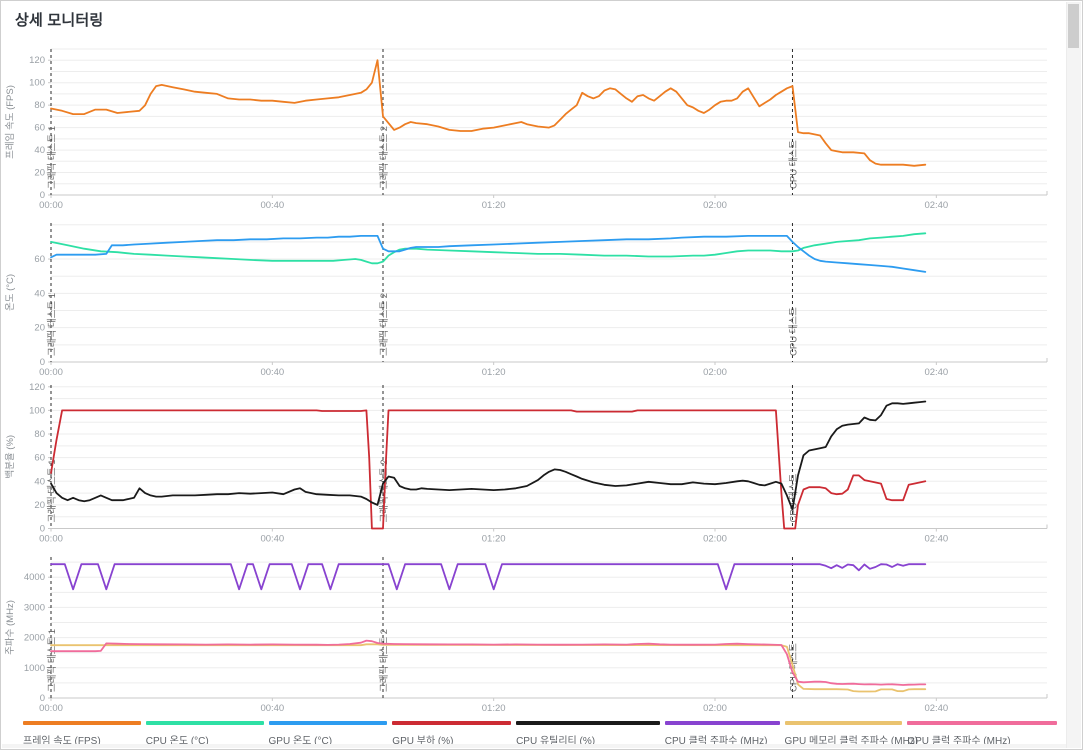 The height and width of the screenshot is (750, 1083). Describe the element at coordinates (204, 734) in the screenshot. I see `legend-item: CPU 온도 (°C)` at that location.